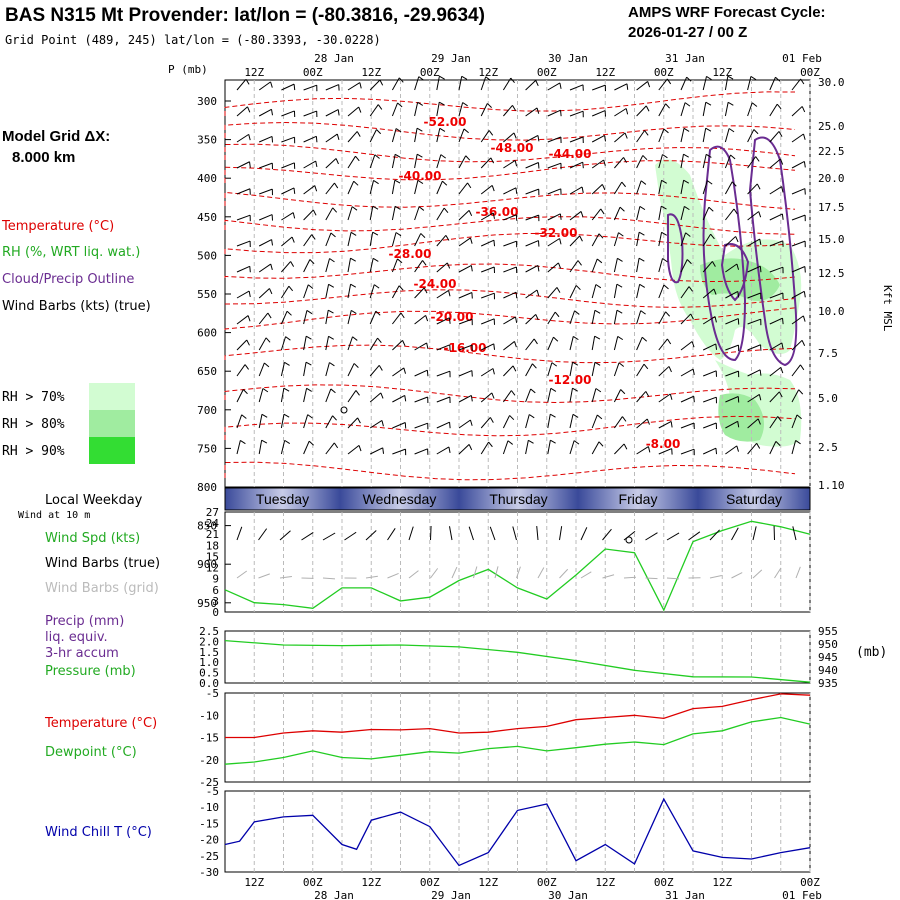  What do you see at coordinates (399, 499) in the screenshot?
I see `day-cell` at bounding box center [399, 499].